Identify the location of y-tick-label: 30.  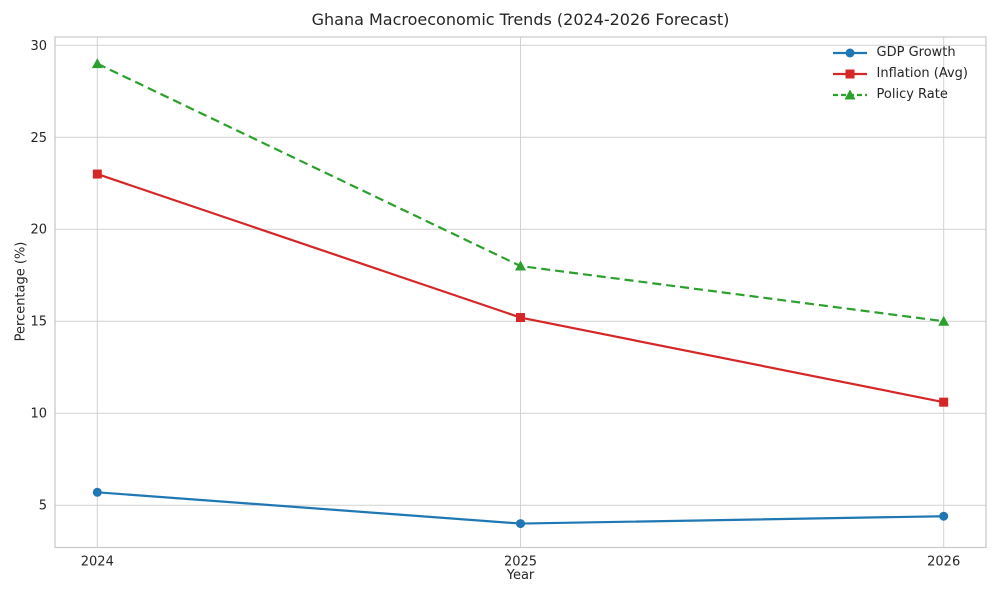
(38, 46).